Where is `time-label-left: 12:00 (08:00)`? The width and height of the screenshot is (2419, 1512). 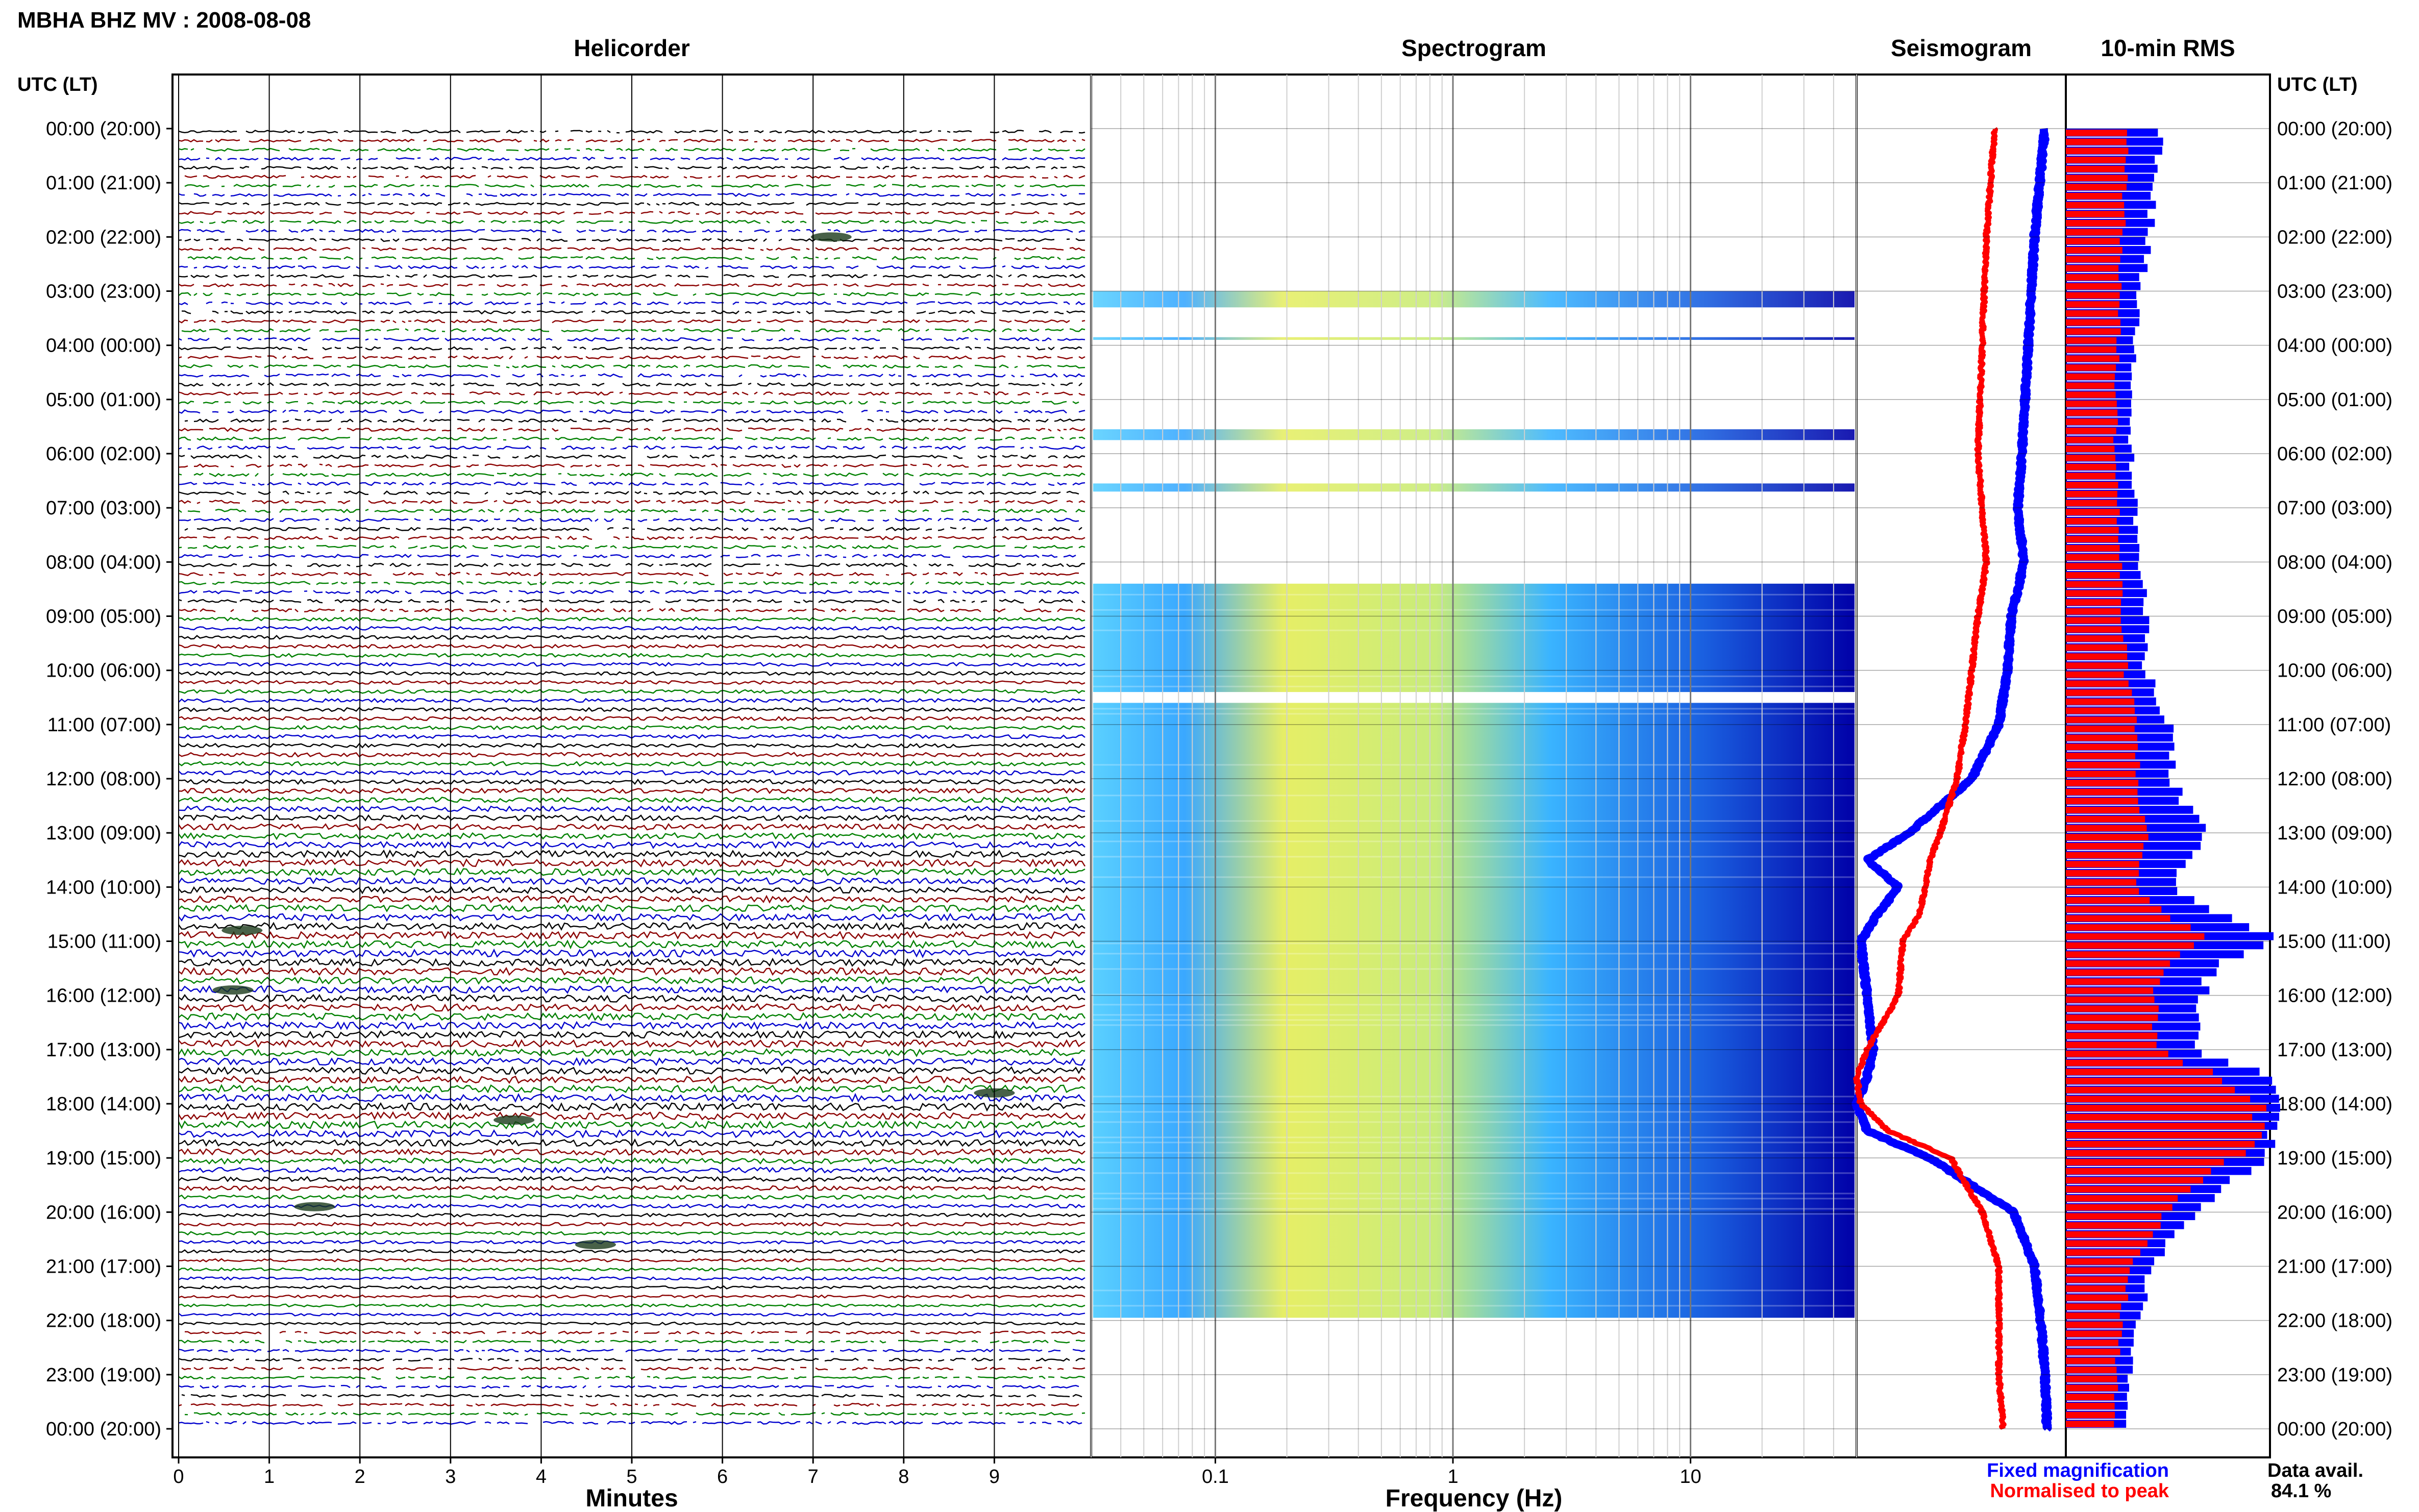
time-label-left: 12:00 (08:00) is located at coordinates (103, 779).